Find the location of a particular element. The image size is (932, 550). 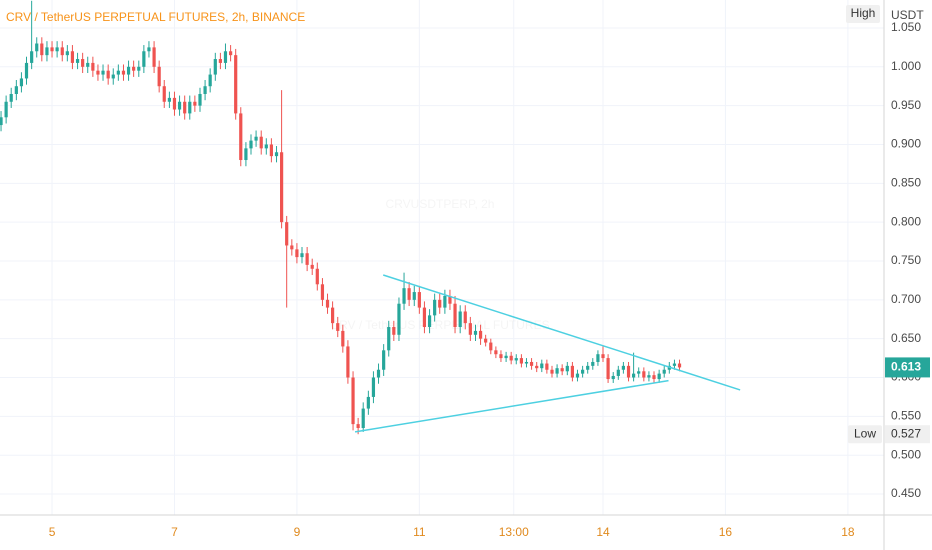

unit-label: USDT is located at coordinates (907, 15).